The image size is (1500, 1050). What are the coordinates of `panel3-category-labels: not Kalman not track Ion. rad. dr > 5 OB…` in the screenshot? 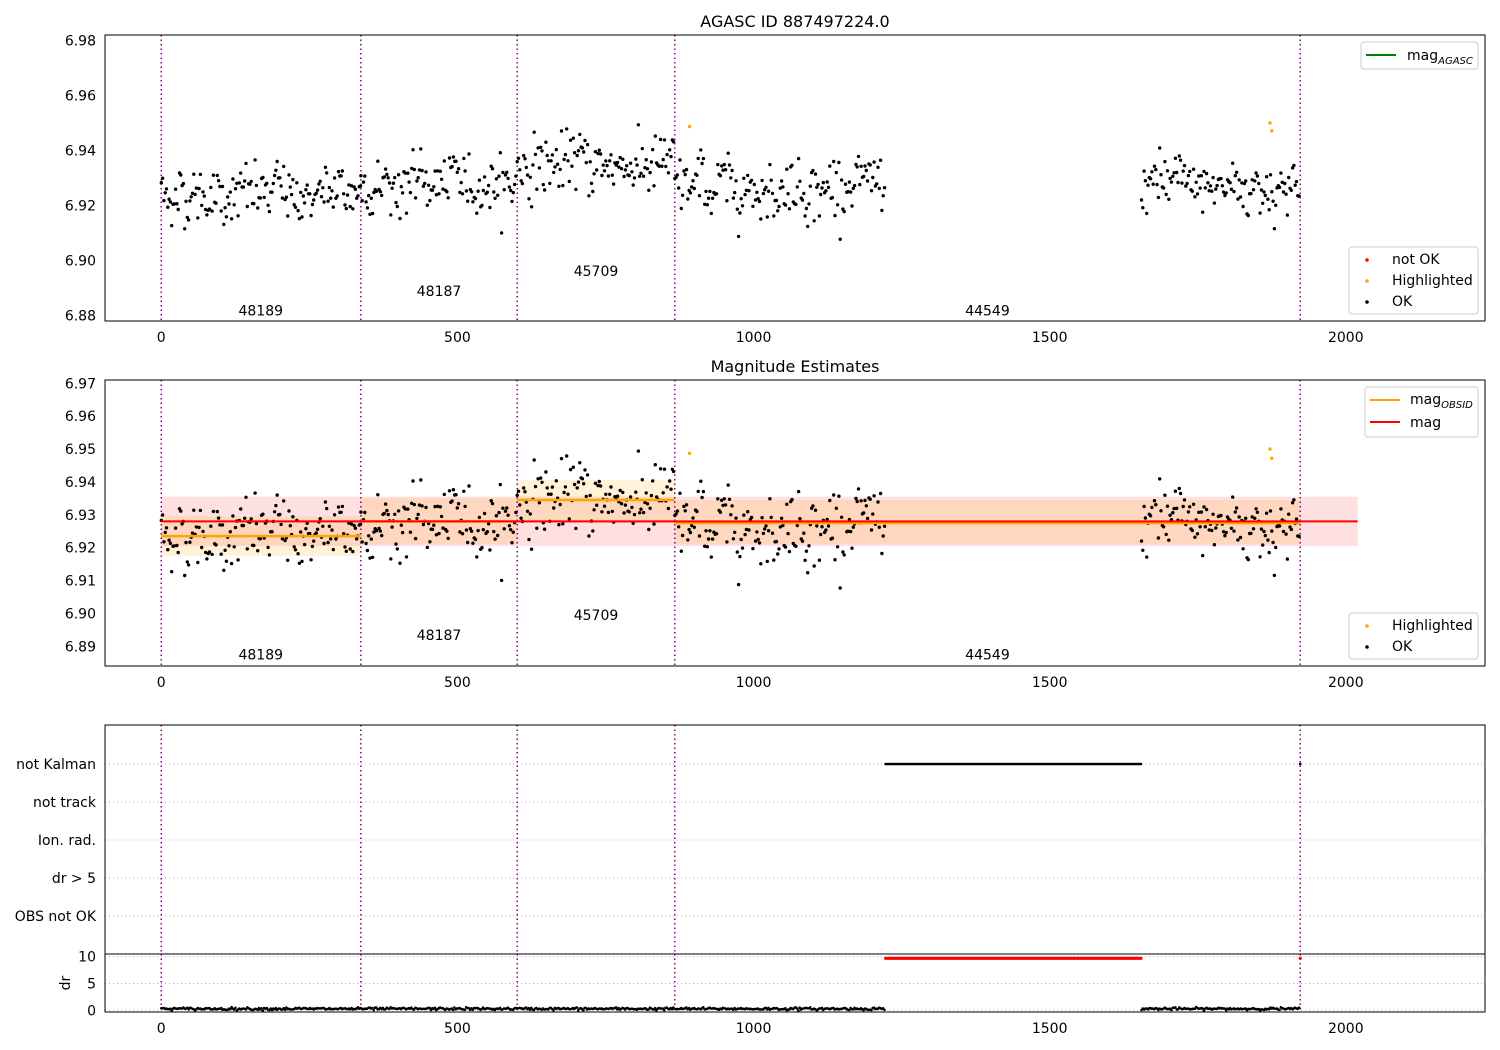 It's located at (56, 841).